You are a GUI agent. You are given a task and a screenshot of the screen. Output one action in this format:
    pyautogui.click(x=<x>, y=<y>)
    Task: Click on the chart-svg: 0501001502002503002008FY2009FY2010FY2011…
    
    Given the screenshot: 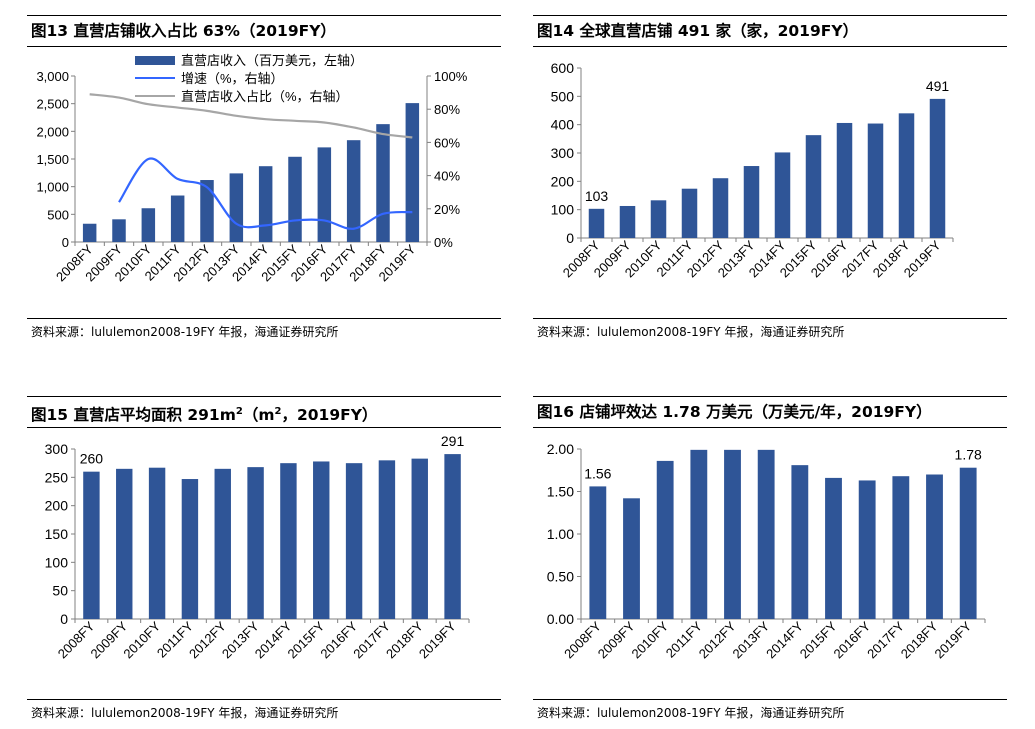 What is the action you would take?
    pyautogui.click(x=257, y=547)
    